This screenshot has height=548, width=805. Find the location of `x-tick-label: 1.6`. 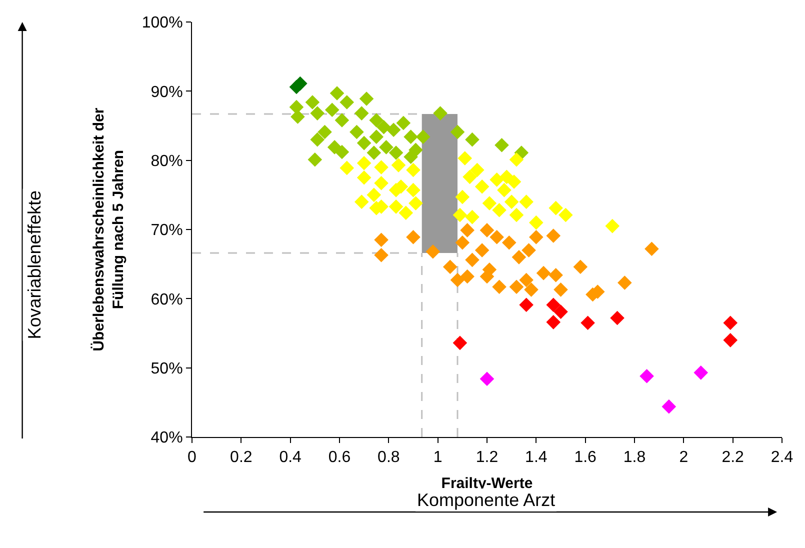

x-tick-label: 1.6 is located at coordinates (585, 457).